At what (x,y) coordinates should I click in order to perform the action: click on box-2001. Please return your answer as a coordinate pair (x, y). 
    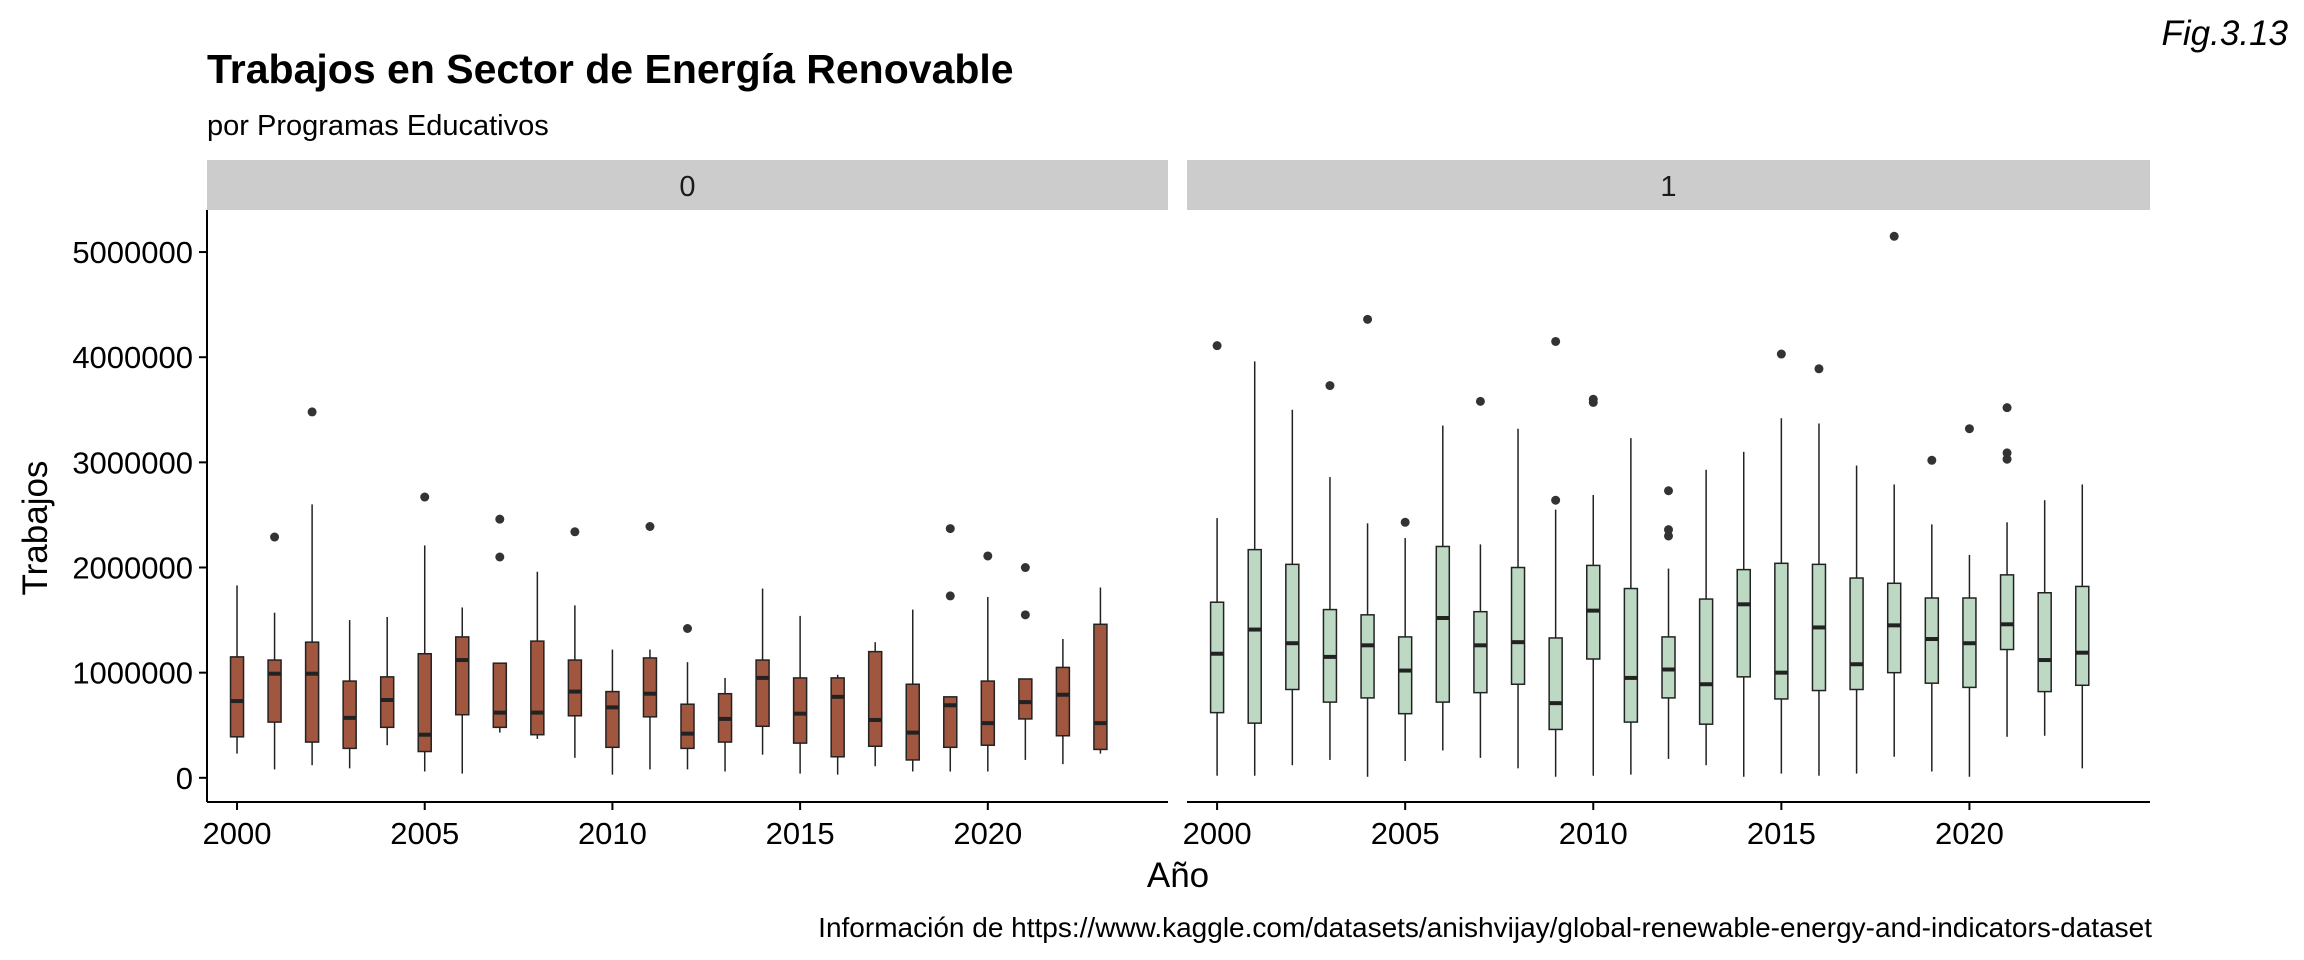
    Looking at the image, I should click on (274, 651).